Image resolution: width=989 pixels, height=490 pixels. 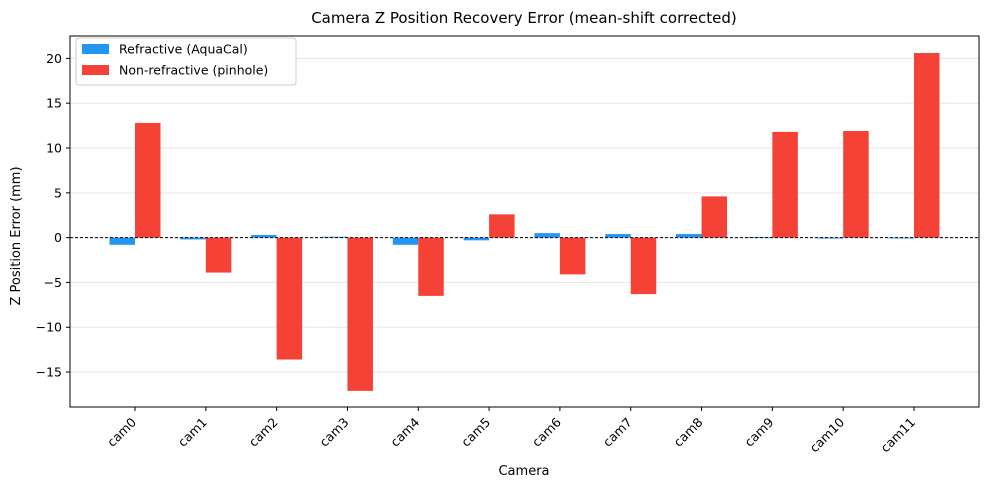 What do you see at coordinates (856, 184) in the screenshot?
I see `bar-pinhole-cam10` at bounding box center [856, 184].